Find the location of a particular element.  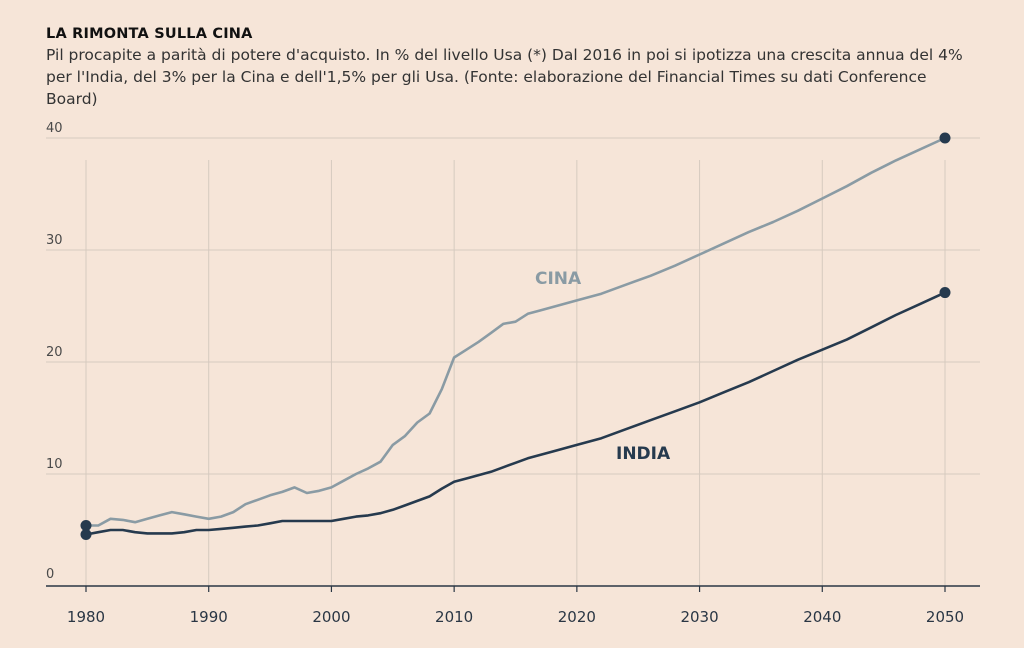

x-tick-label: 2050 is located at coordinates (945, 617).